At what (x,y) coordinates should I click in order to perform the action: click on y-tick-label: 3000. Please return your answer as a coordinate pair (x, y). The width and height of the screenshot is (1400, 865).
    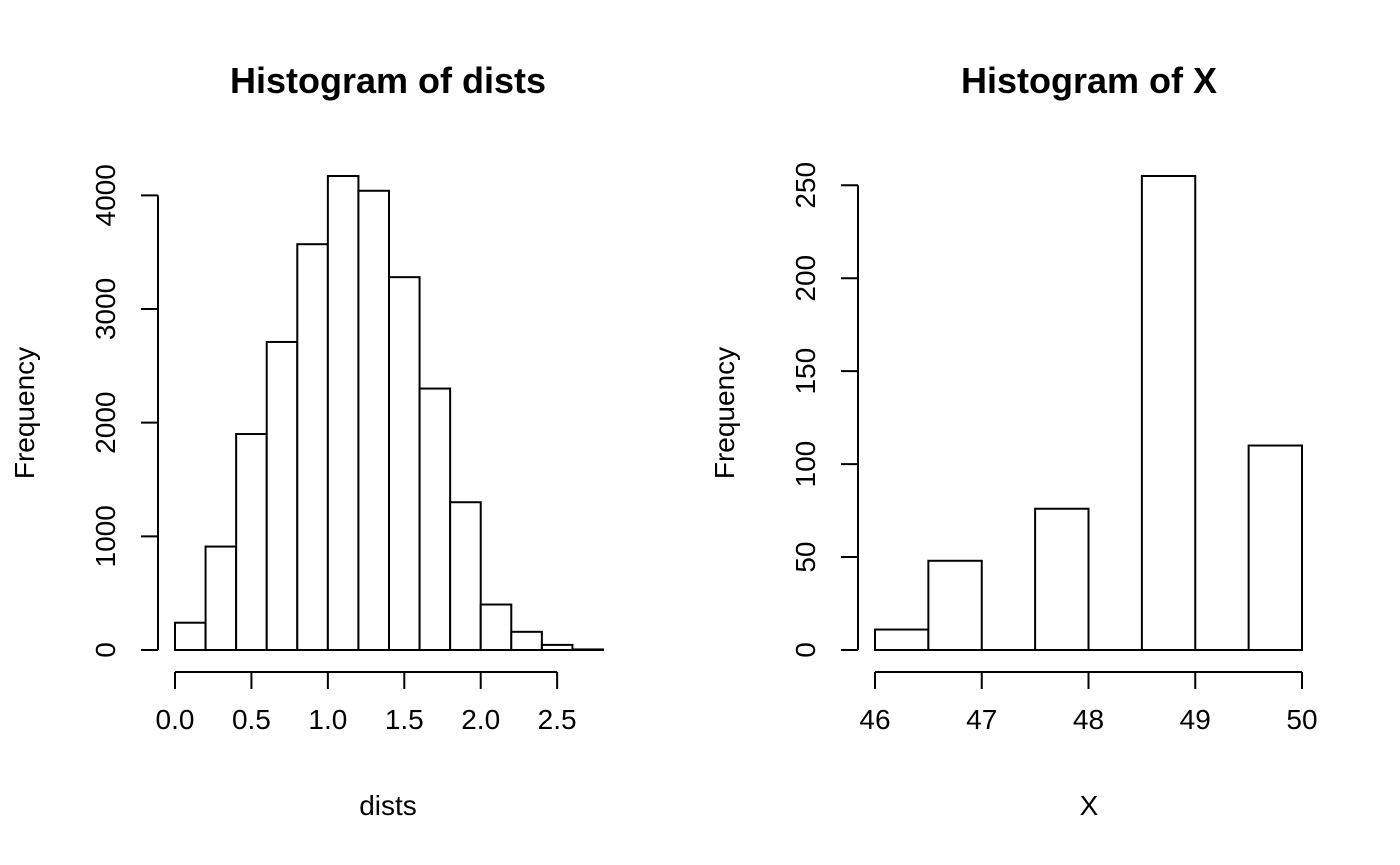
    Looking at the image, I should click on (105, 309).